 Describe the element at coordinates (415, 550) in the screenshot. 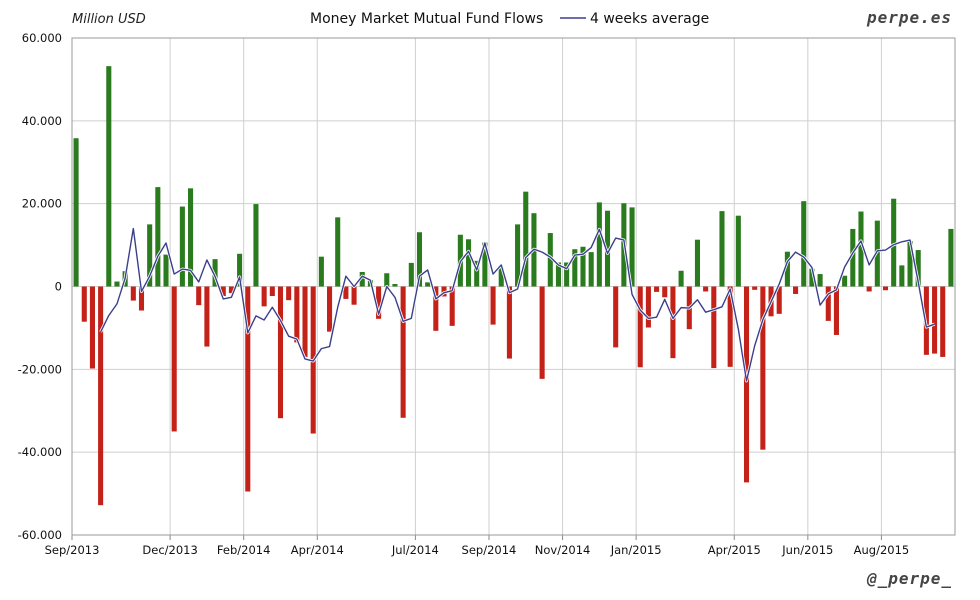

I see `x-tick-label: Jul/2014` at that location.